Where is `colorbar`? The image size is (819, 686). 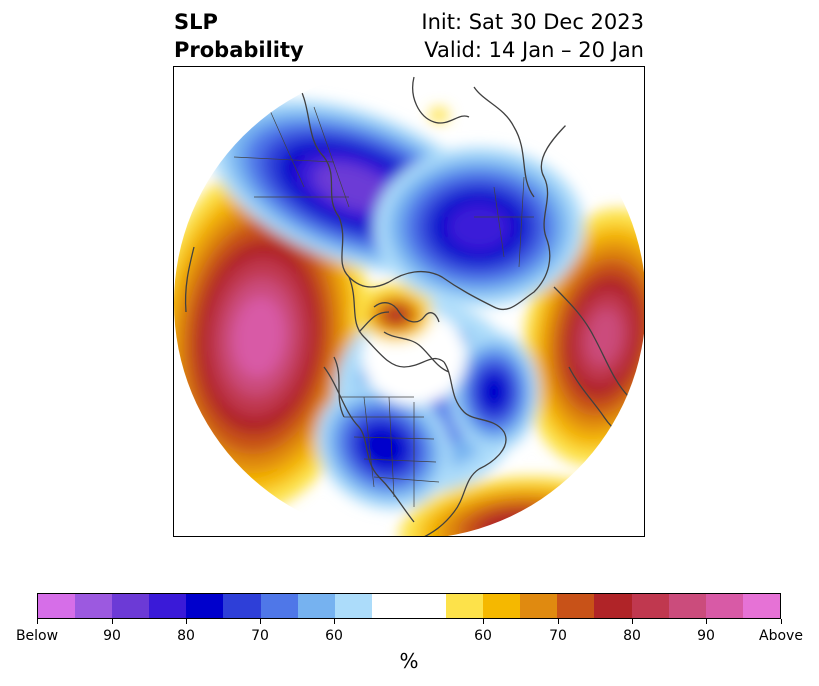 colorbar is located at coordinates (409, 606).